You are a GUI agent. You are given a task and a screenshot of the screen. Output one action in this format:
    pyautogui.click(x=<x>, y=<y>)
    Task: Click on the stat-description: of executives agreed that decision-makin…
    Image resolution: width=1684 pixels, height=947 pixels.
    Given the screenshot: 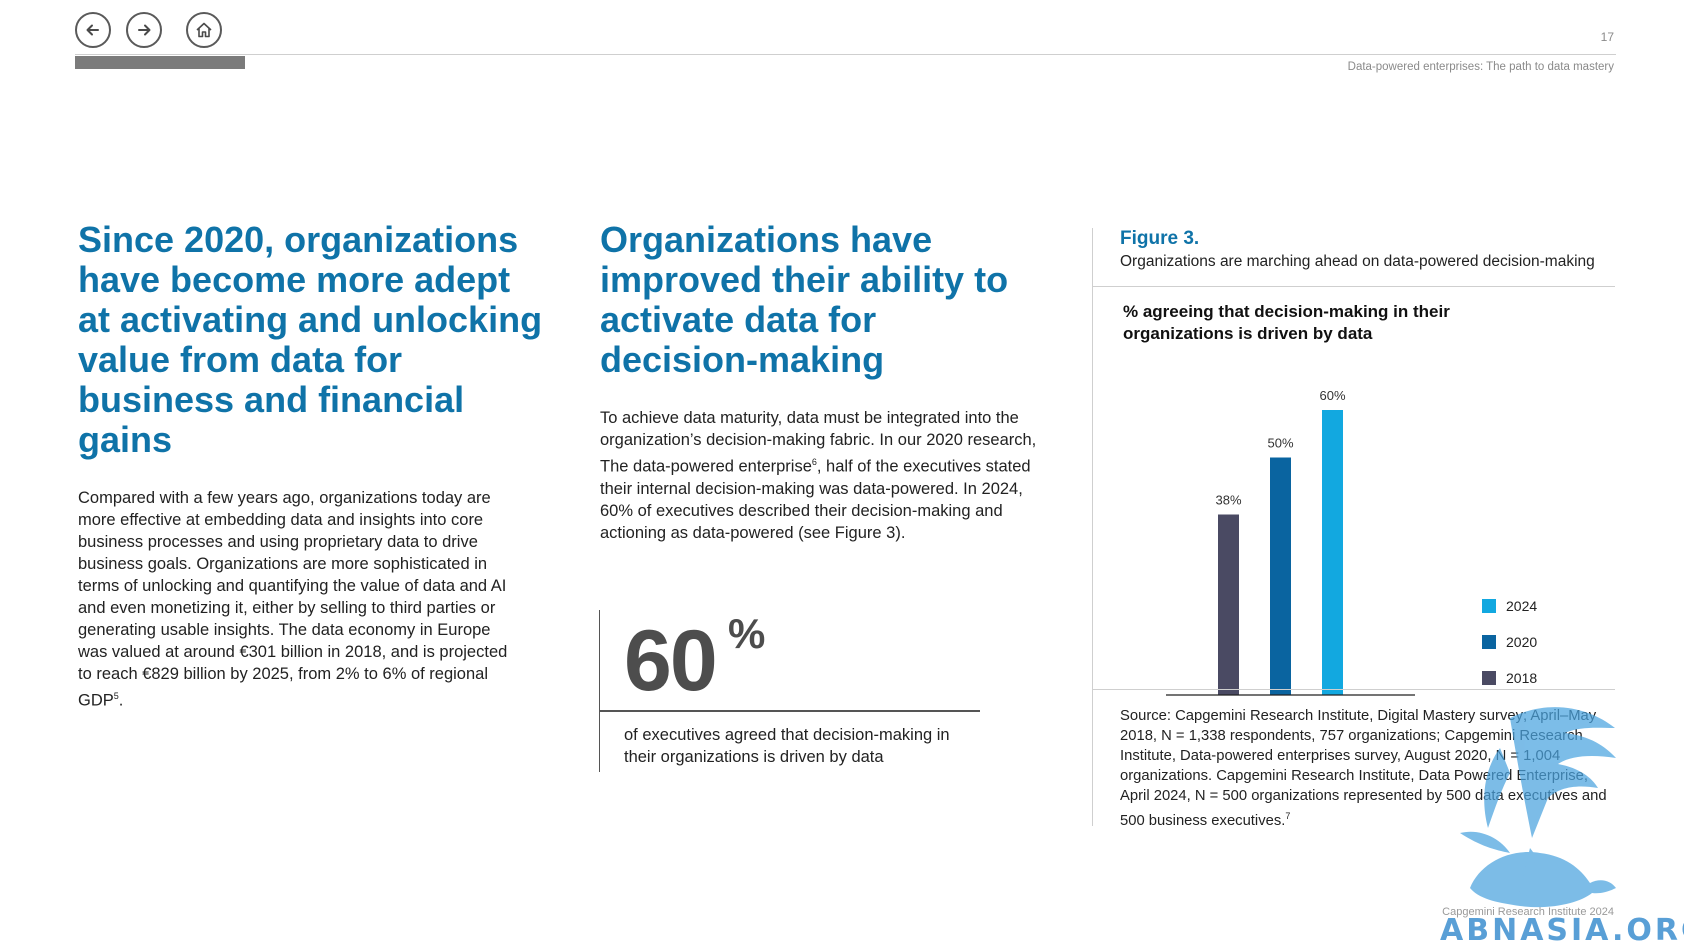 What is the action you would take?
    pyautogui.click(x=787, y=746)
    